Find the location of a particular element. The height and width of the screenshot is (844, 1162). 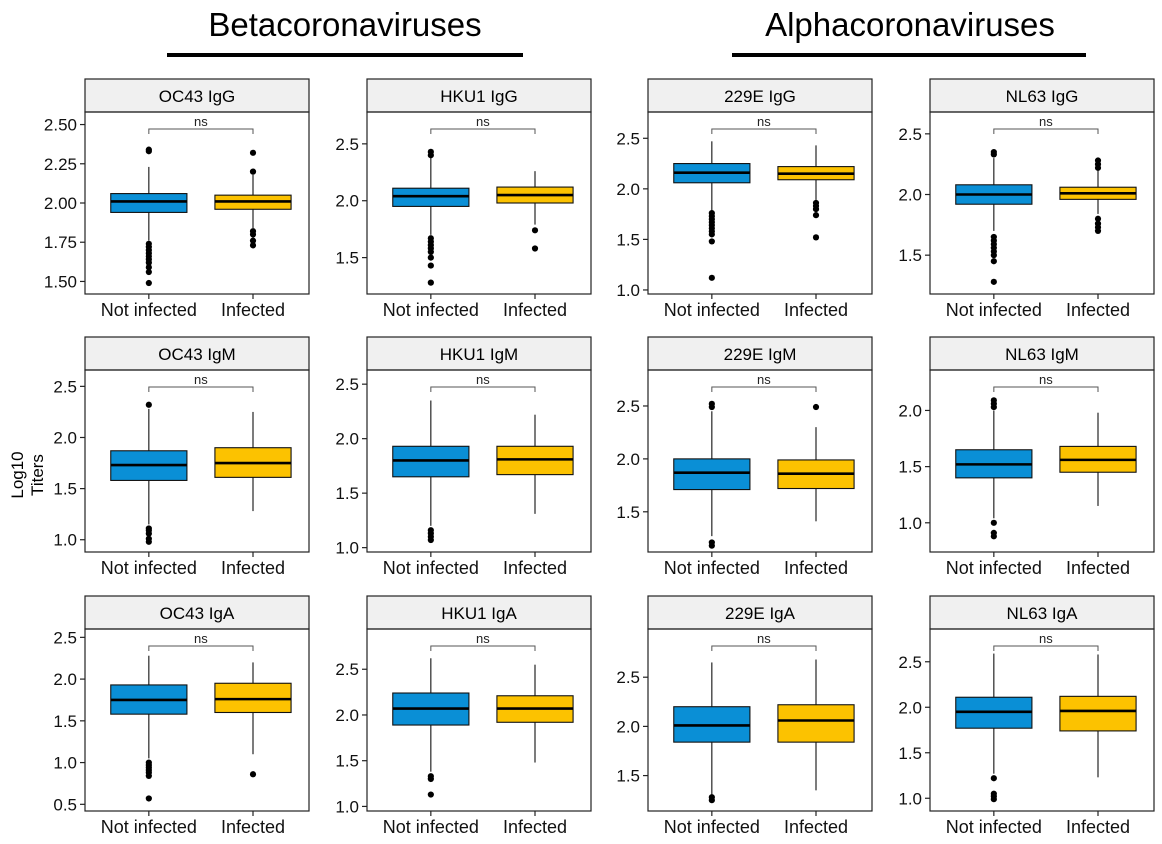

y-tick-label: 1.75 is located at coordinates (60, 242).